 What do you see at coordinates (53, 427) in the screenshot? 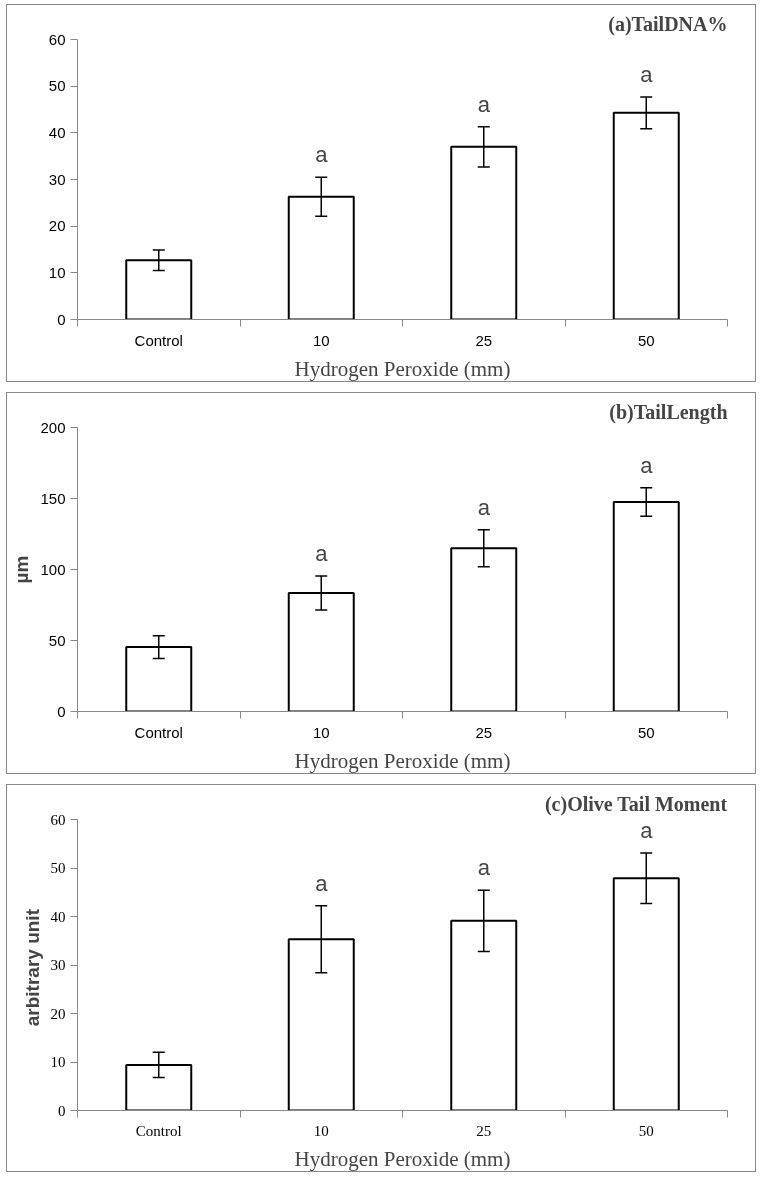
I see `y-tick-label: 200` at bounding box center [53, 427].